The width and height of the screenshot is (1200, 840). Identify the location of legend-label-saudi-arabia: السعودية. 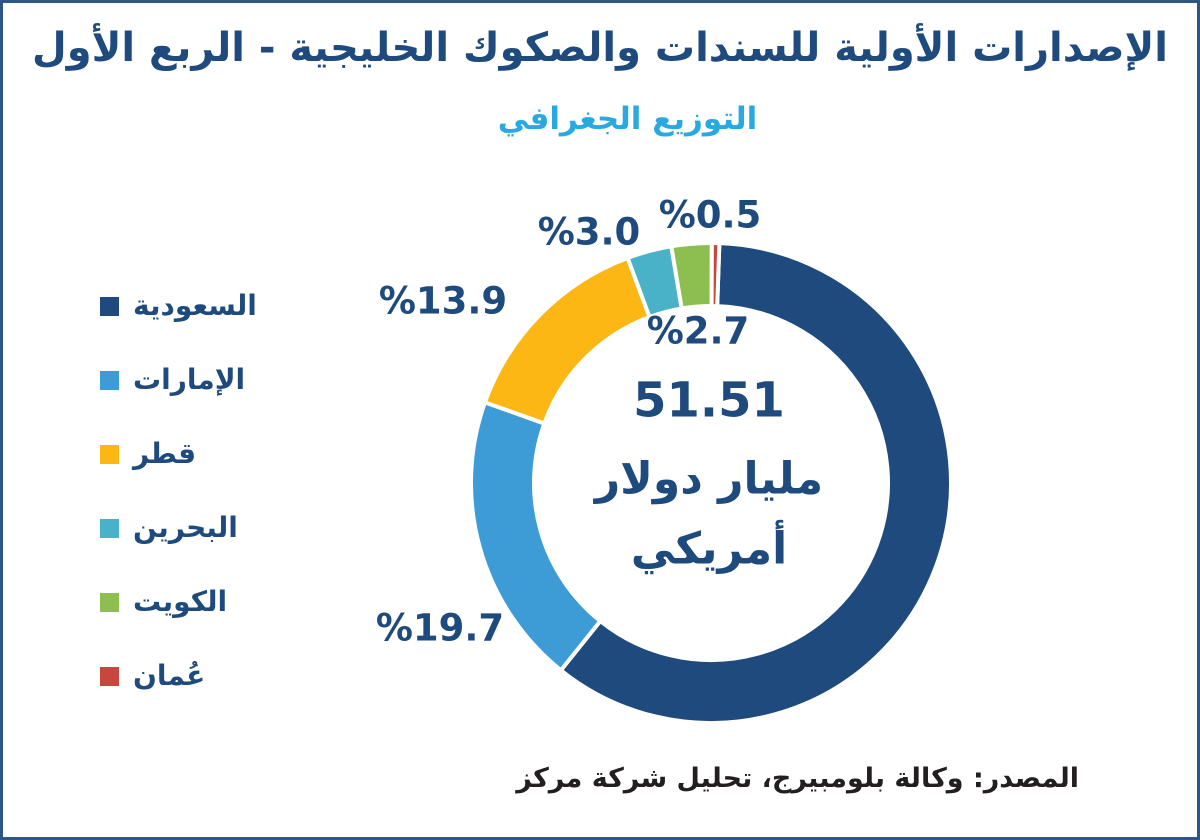
(195, 305).